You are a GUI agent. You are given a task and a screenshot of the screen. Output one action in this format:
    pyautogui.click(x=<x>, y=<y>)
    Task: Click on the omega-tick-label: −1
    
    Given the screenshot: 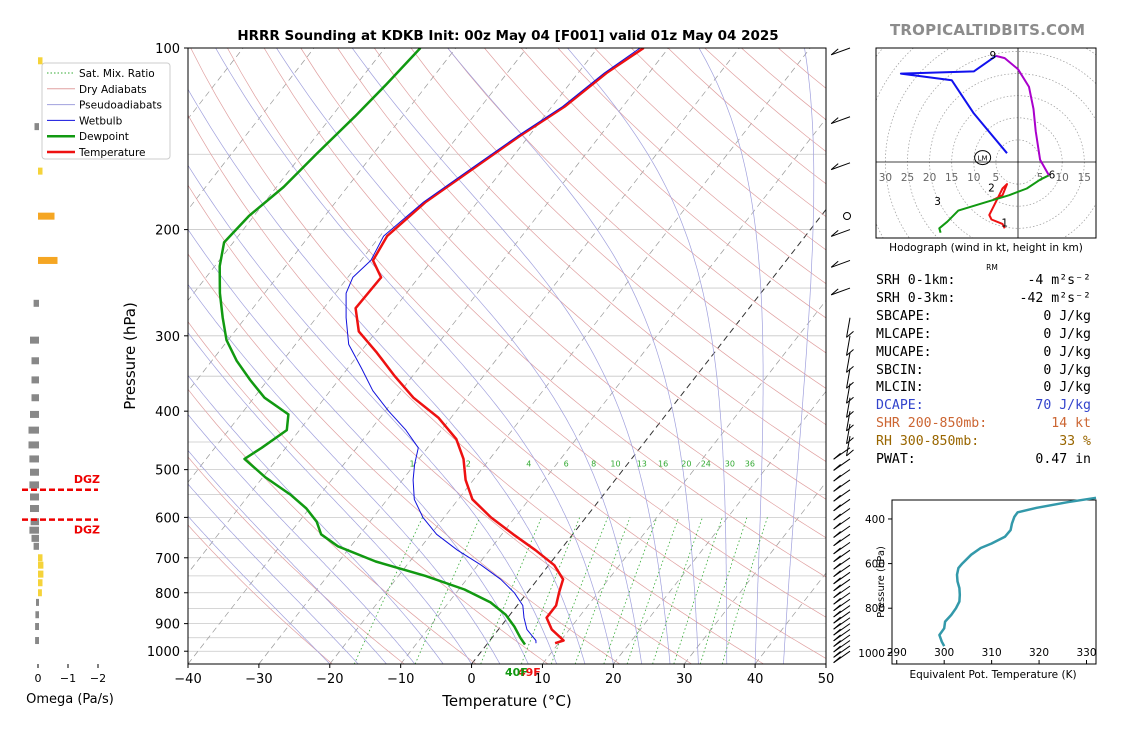 What is the action you would take?
    pyautogui.click(x=68, y=678)
    